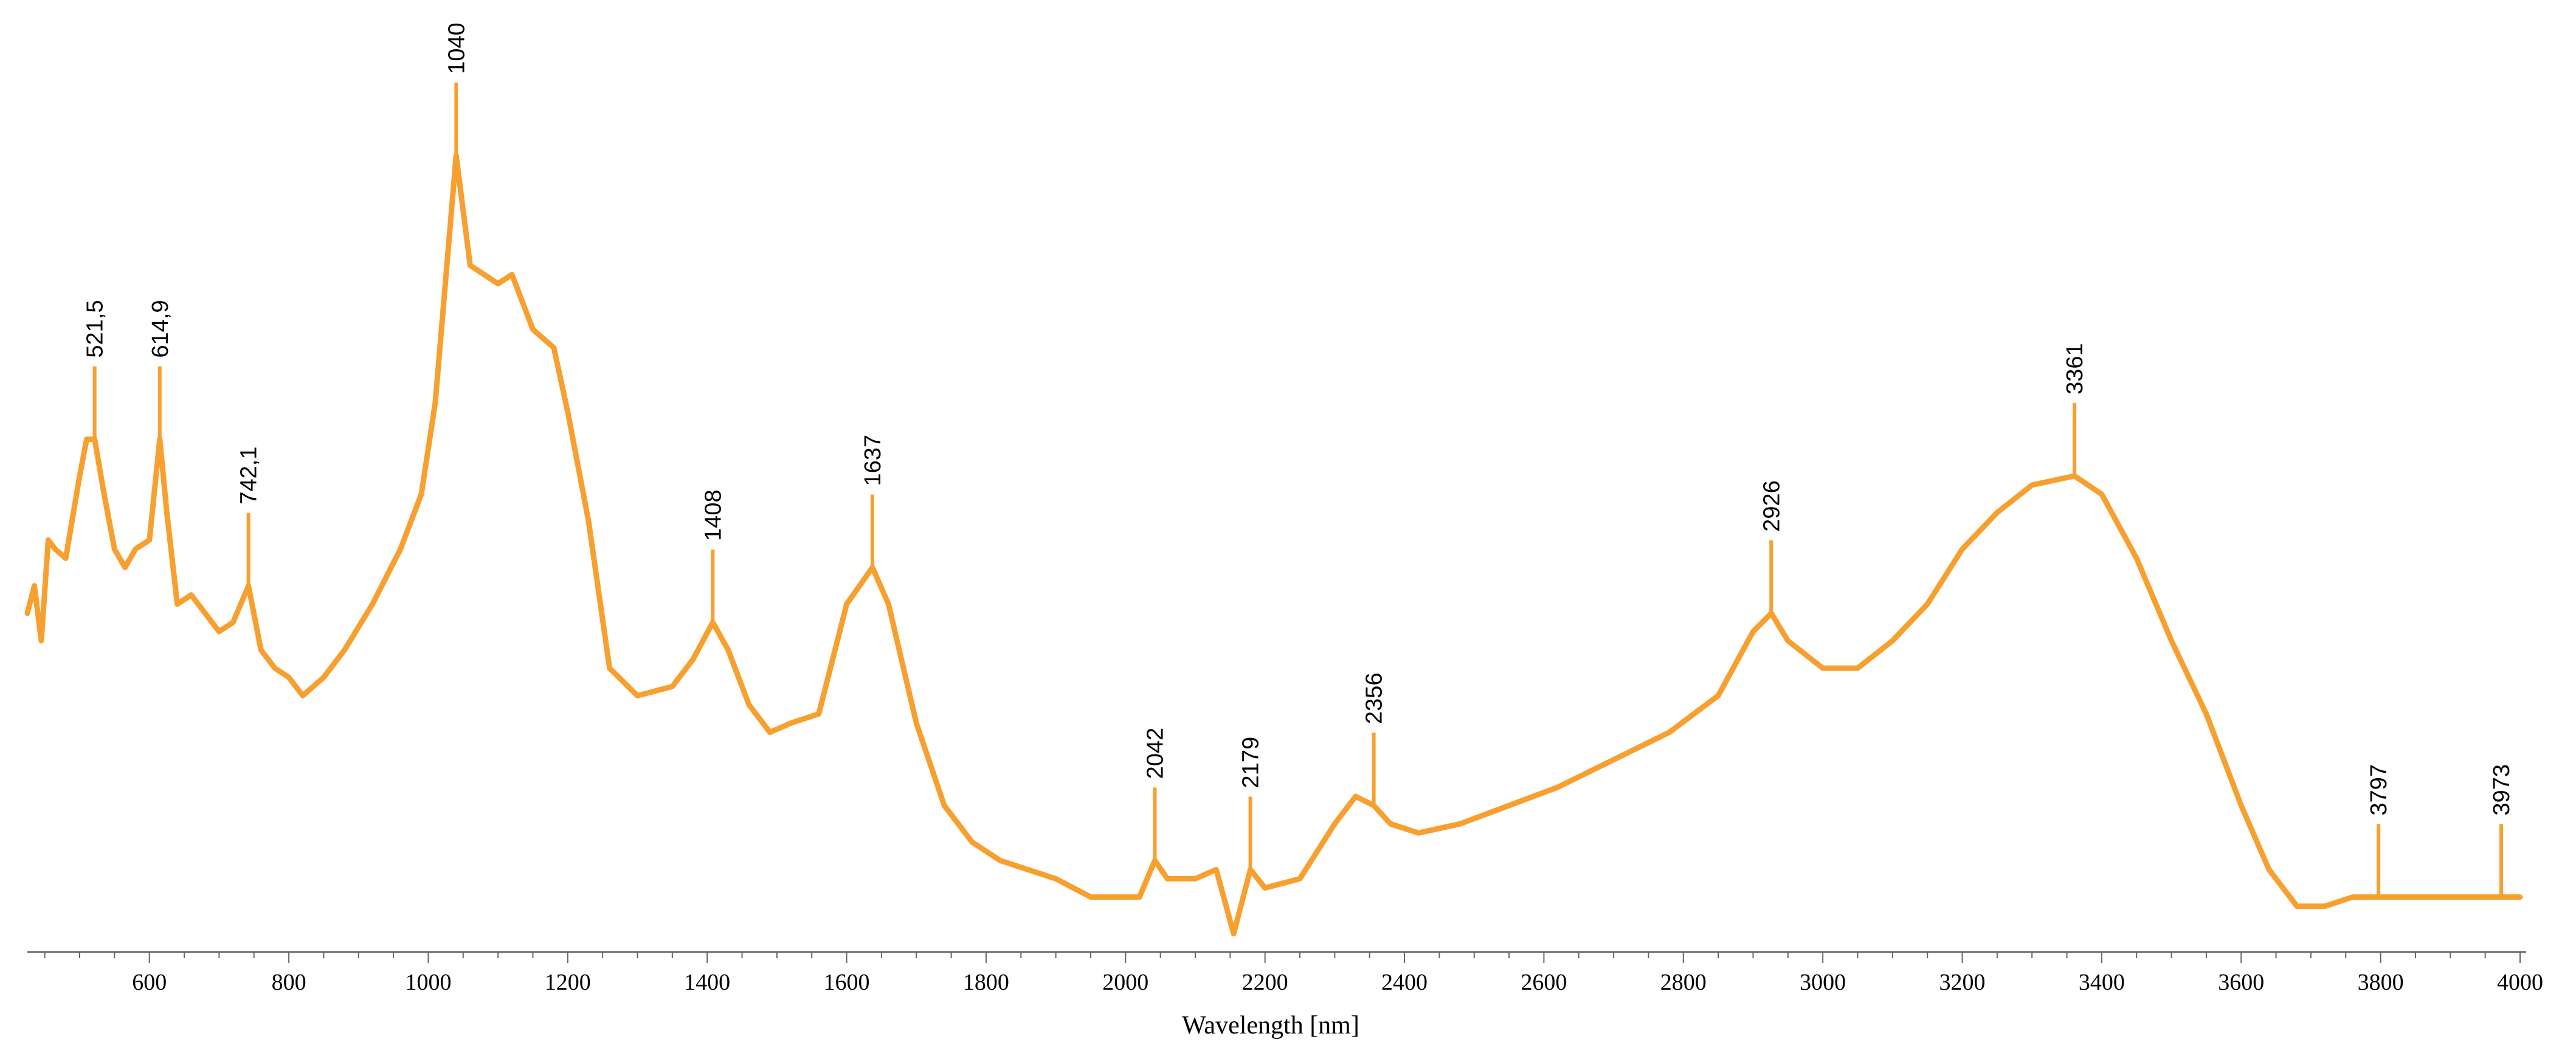  Describe the element at coordinates (1684, 983) in the screenshot. I see `x-tick-label: 2800` at that location.